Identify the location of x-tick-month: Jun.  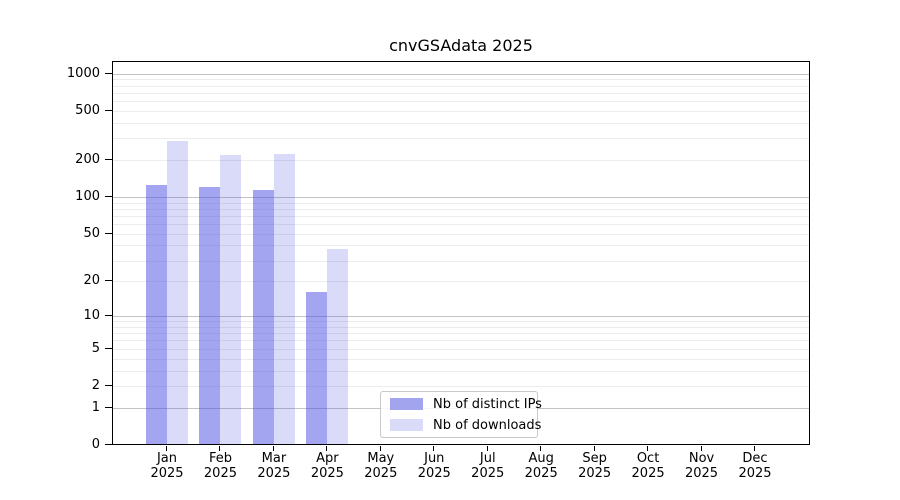
(434, 458).